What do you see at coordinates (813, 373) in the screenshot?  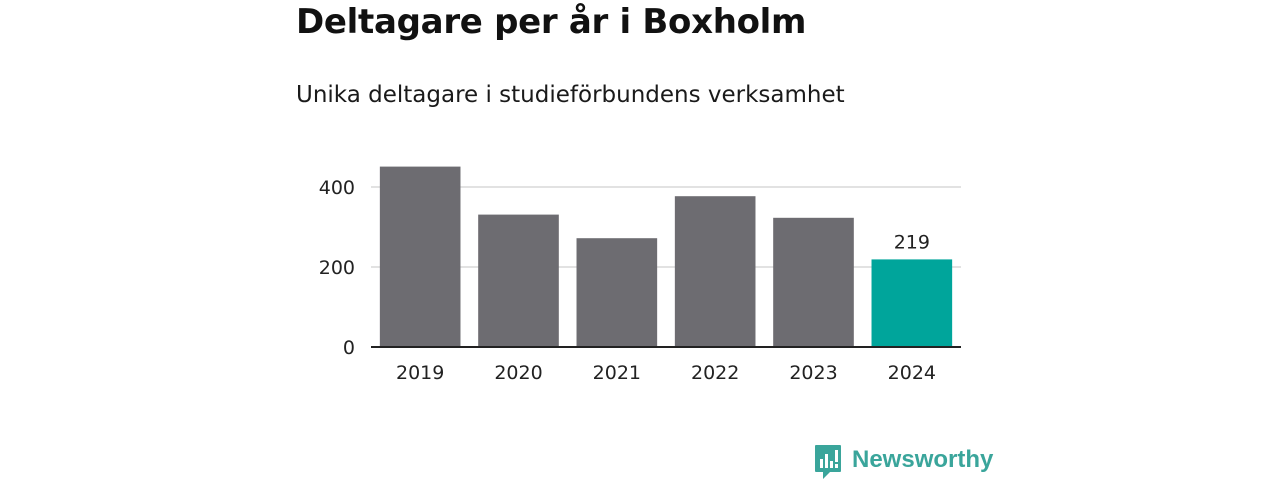 I see `x-tick-label: 2023` at bounding box center [813, 373].